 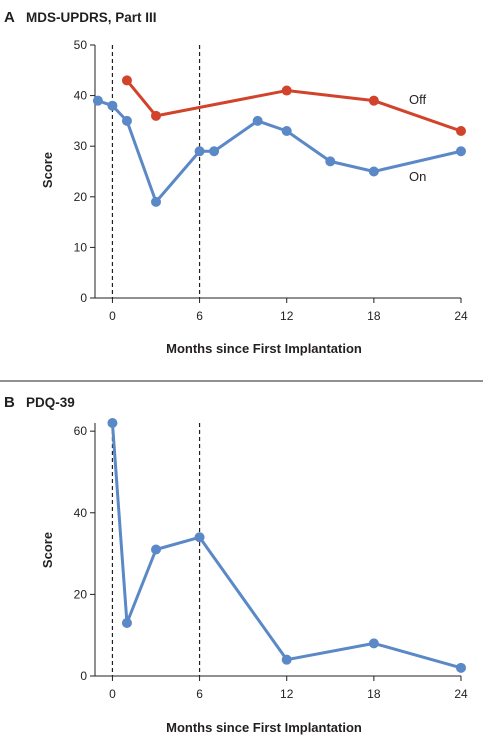 What do you see at coordinates (81, 594) in the screenshot?
I see `panel-b-y-tick-label: 20` at bounding box center [81, 594].